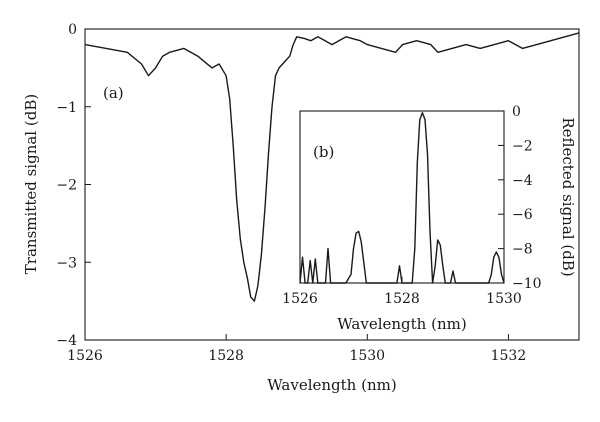 Image resolution: width=600 pixels, height=422 pixels. I want to click on inset-y-tick-label: 0, so click(516, 112).